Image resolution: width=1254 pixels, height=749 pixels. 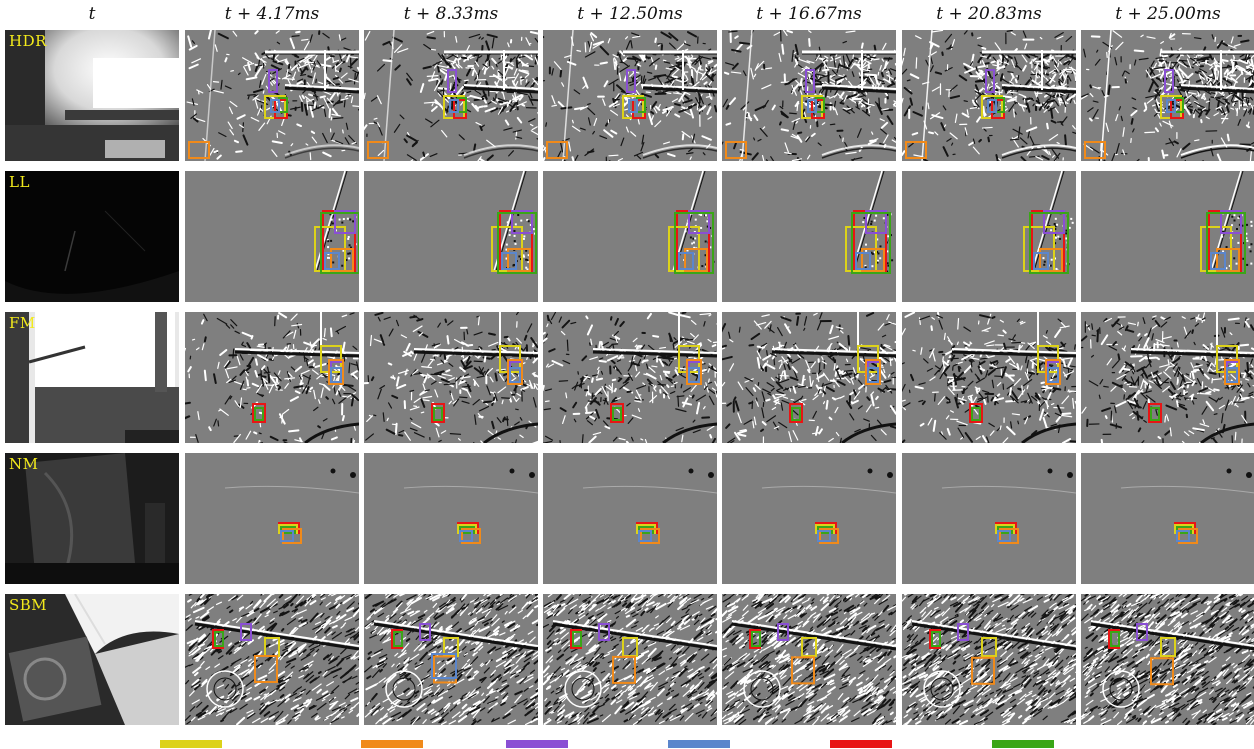 What do you see at coordinates (28, 41) in the screenshot?
I see `row-label-hdr: HDR` at bounding box center [28, 41].